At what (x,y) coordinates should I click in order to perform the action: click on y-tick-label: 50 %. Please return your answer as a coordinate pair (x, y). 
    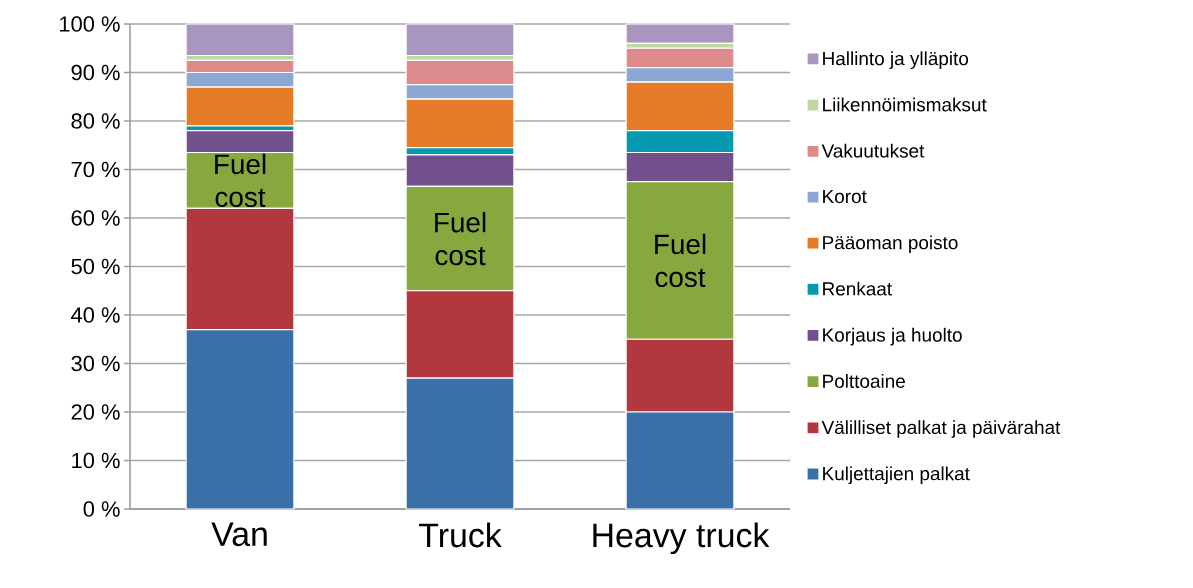
    Looking at the image, I should click on (95, 266).